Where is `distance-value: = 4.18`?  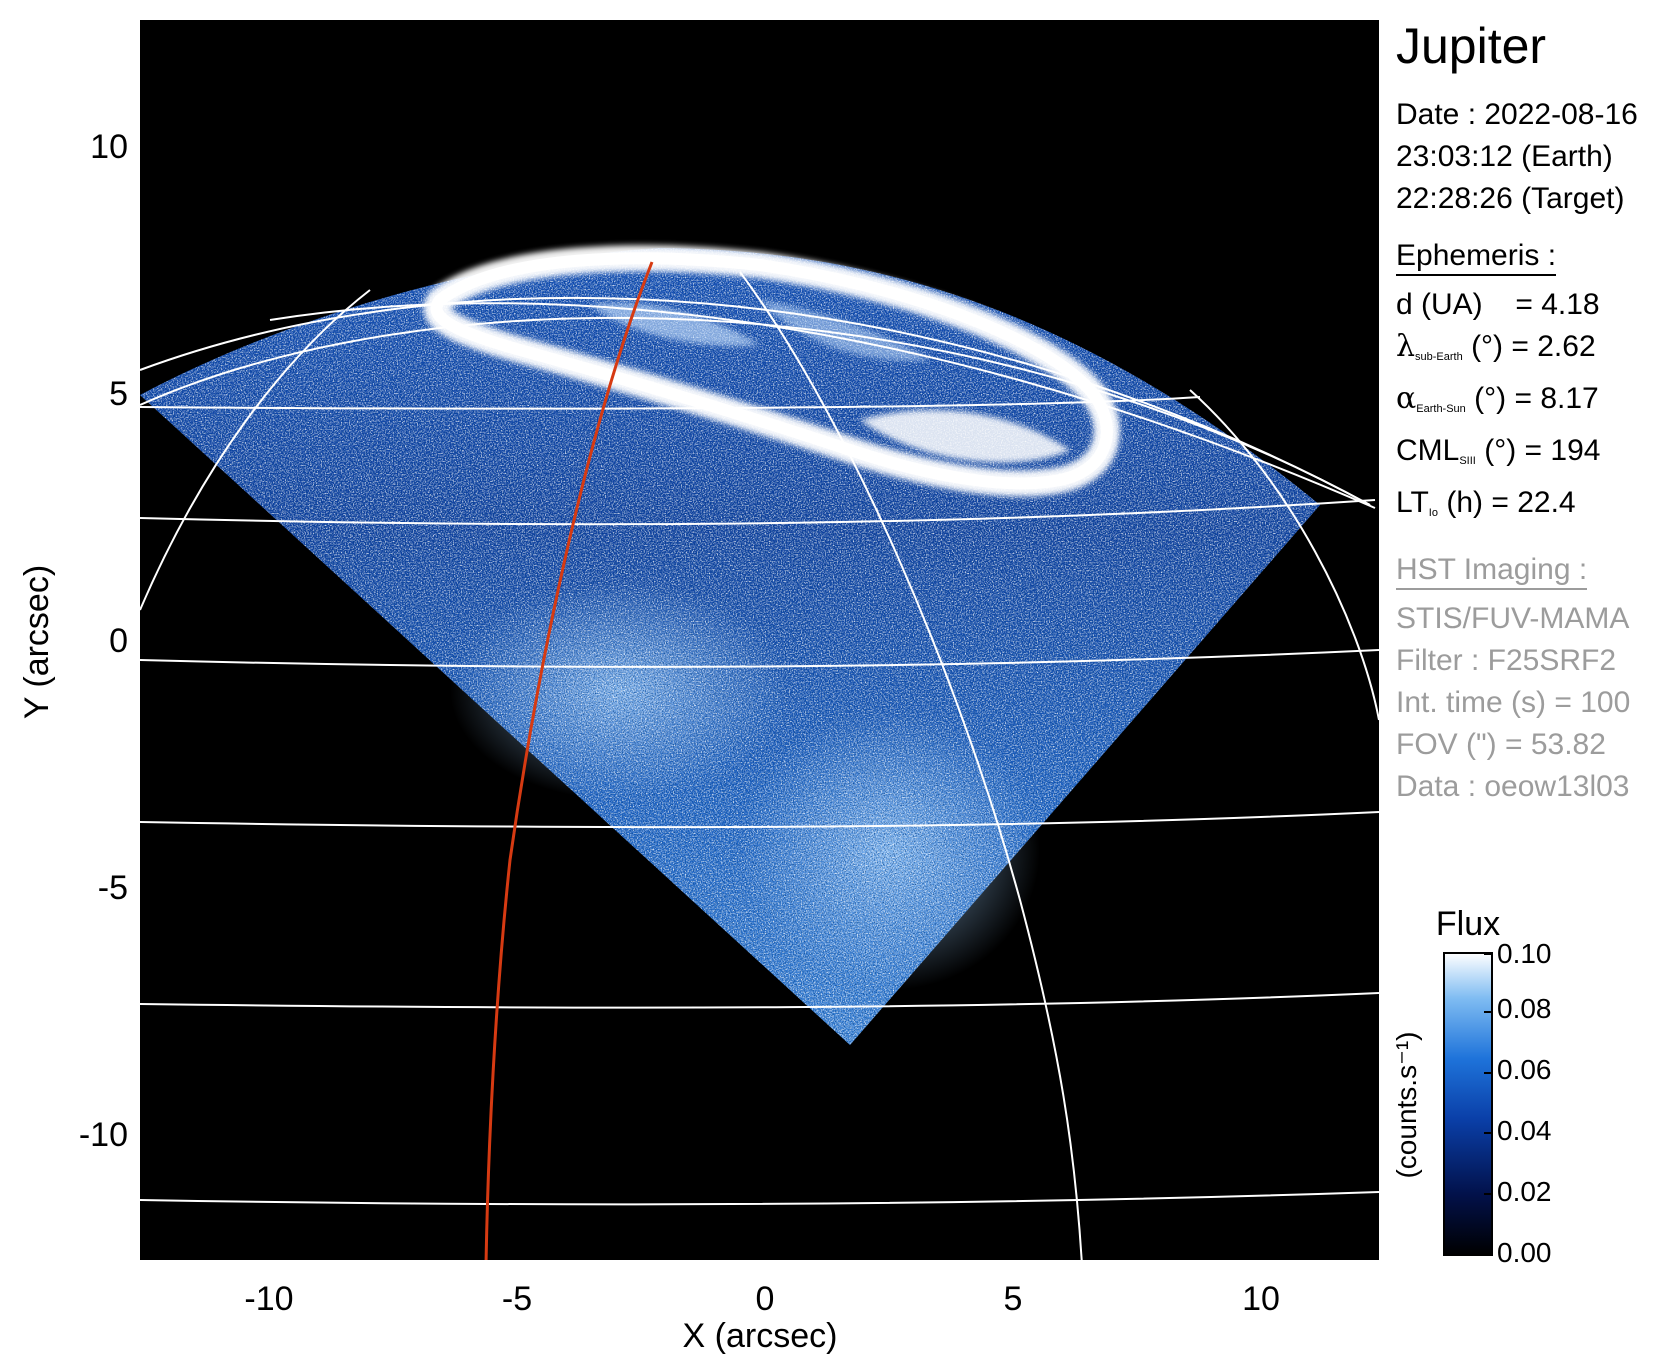 distance-value: = 4.18 is located at coordinates (1557, 304).